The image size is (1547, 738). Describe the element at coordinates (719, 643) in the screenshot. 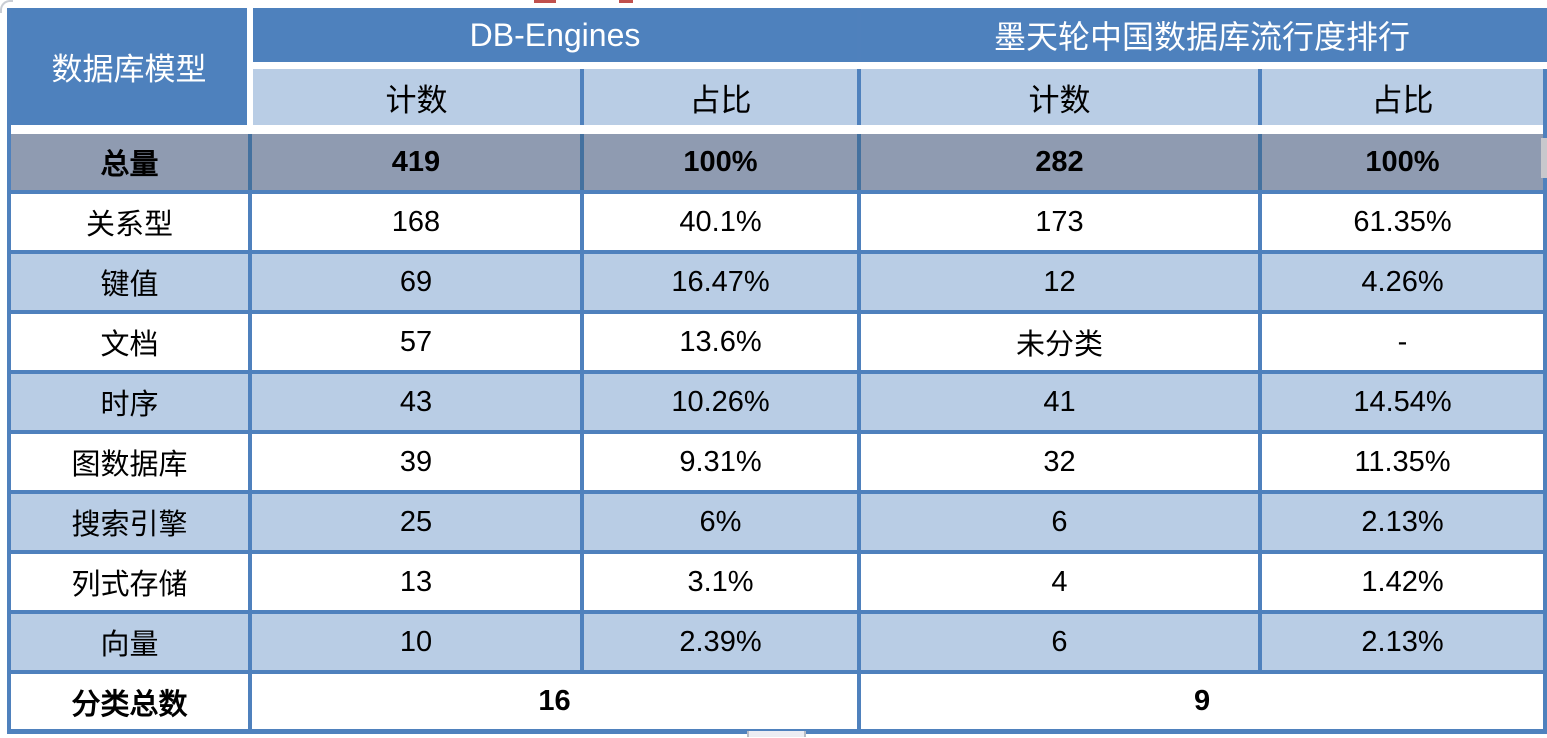

I see `cell-db-share: 2.39%` at that location.